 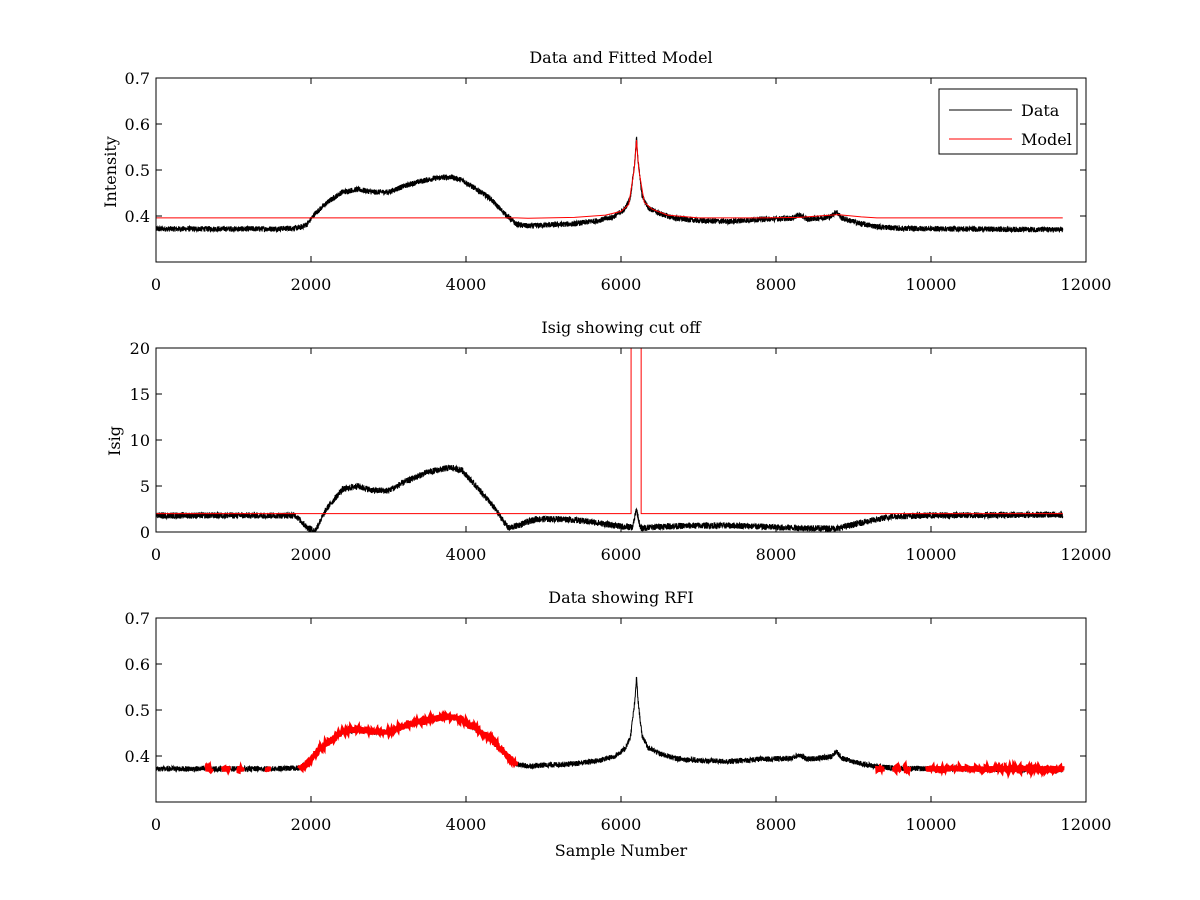 I want to click on y-axis-label: Isig, so click(x=114, y=441).